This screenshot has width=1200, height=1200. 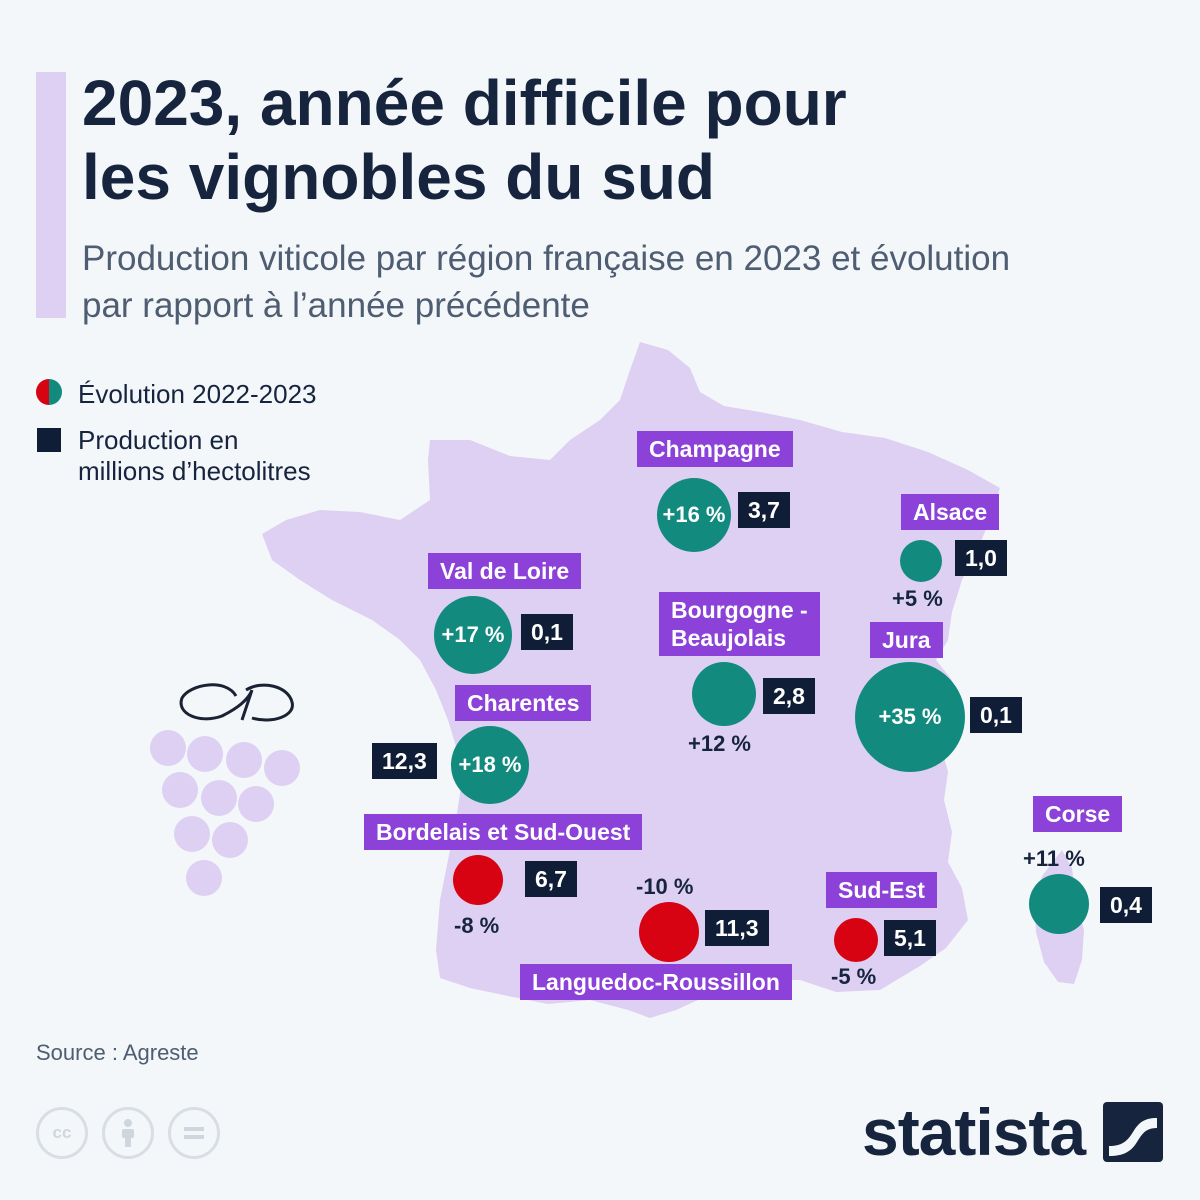 What do you see at coordinates (974, 1132) in the screenshot?
I see `brand-name: statista` at bounding box center [974, 1132].